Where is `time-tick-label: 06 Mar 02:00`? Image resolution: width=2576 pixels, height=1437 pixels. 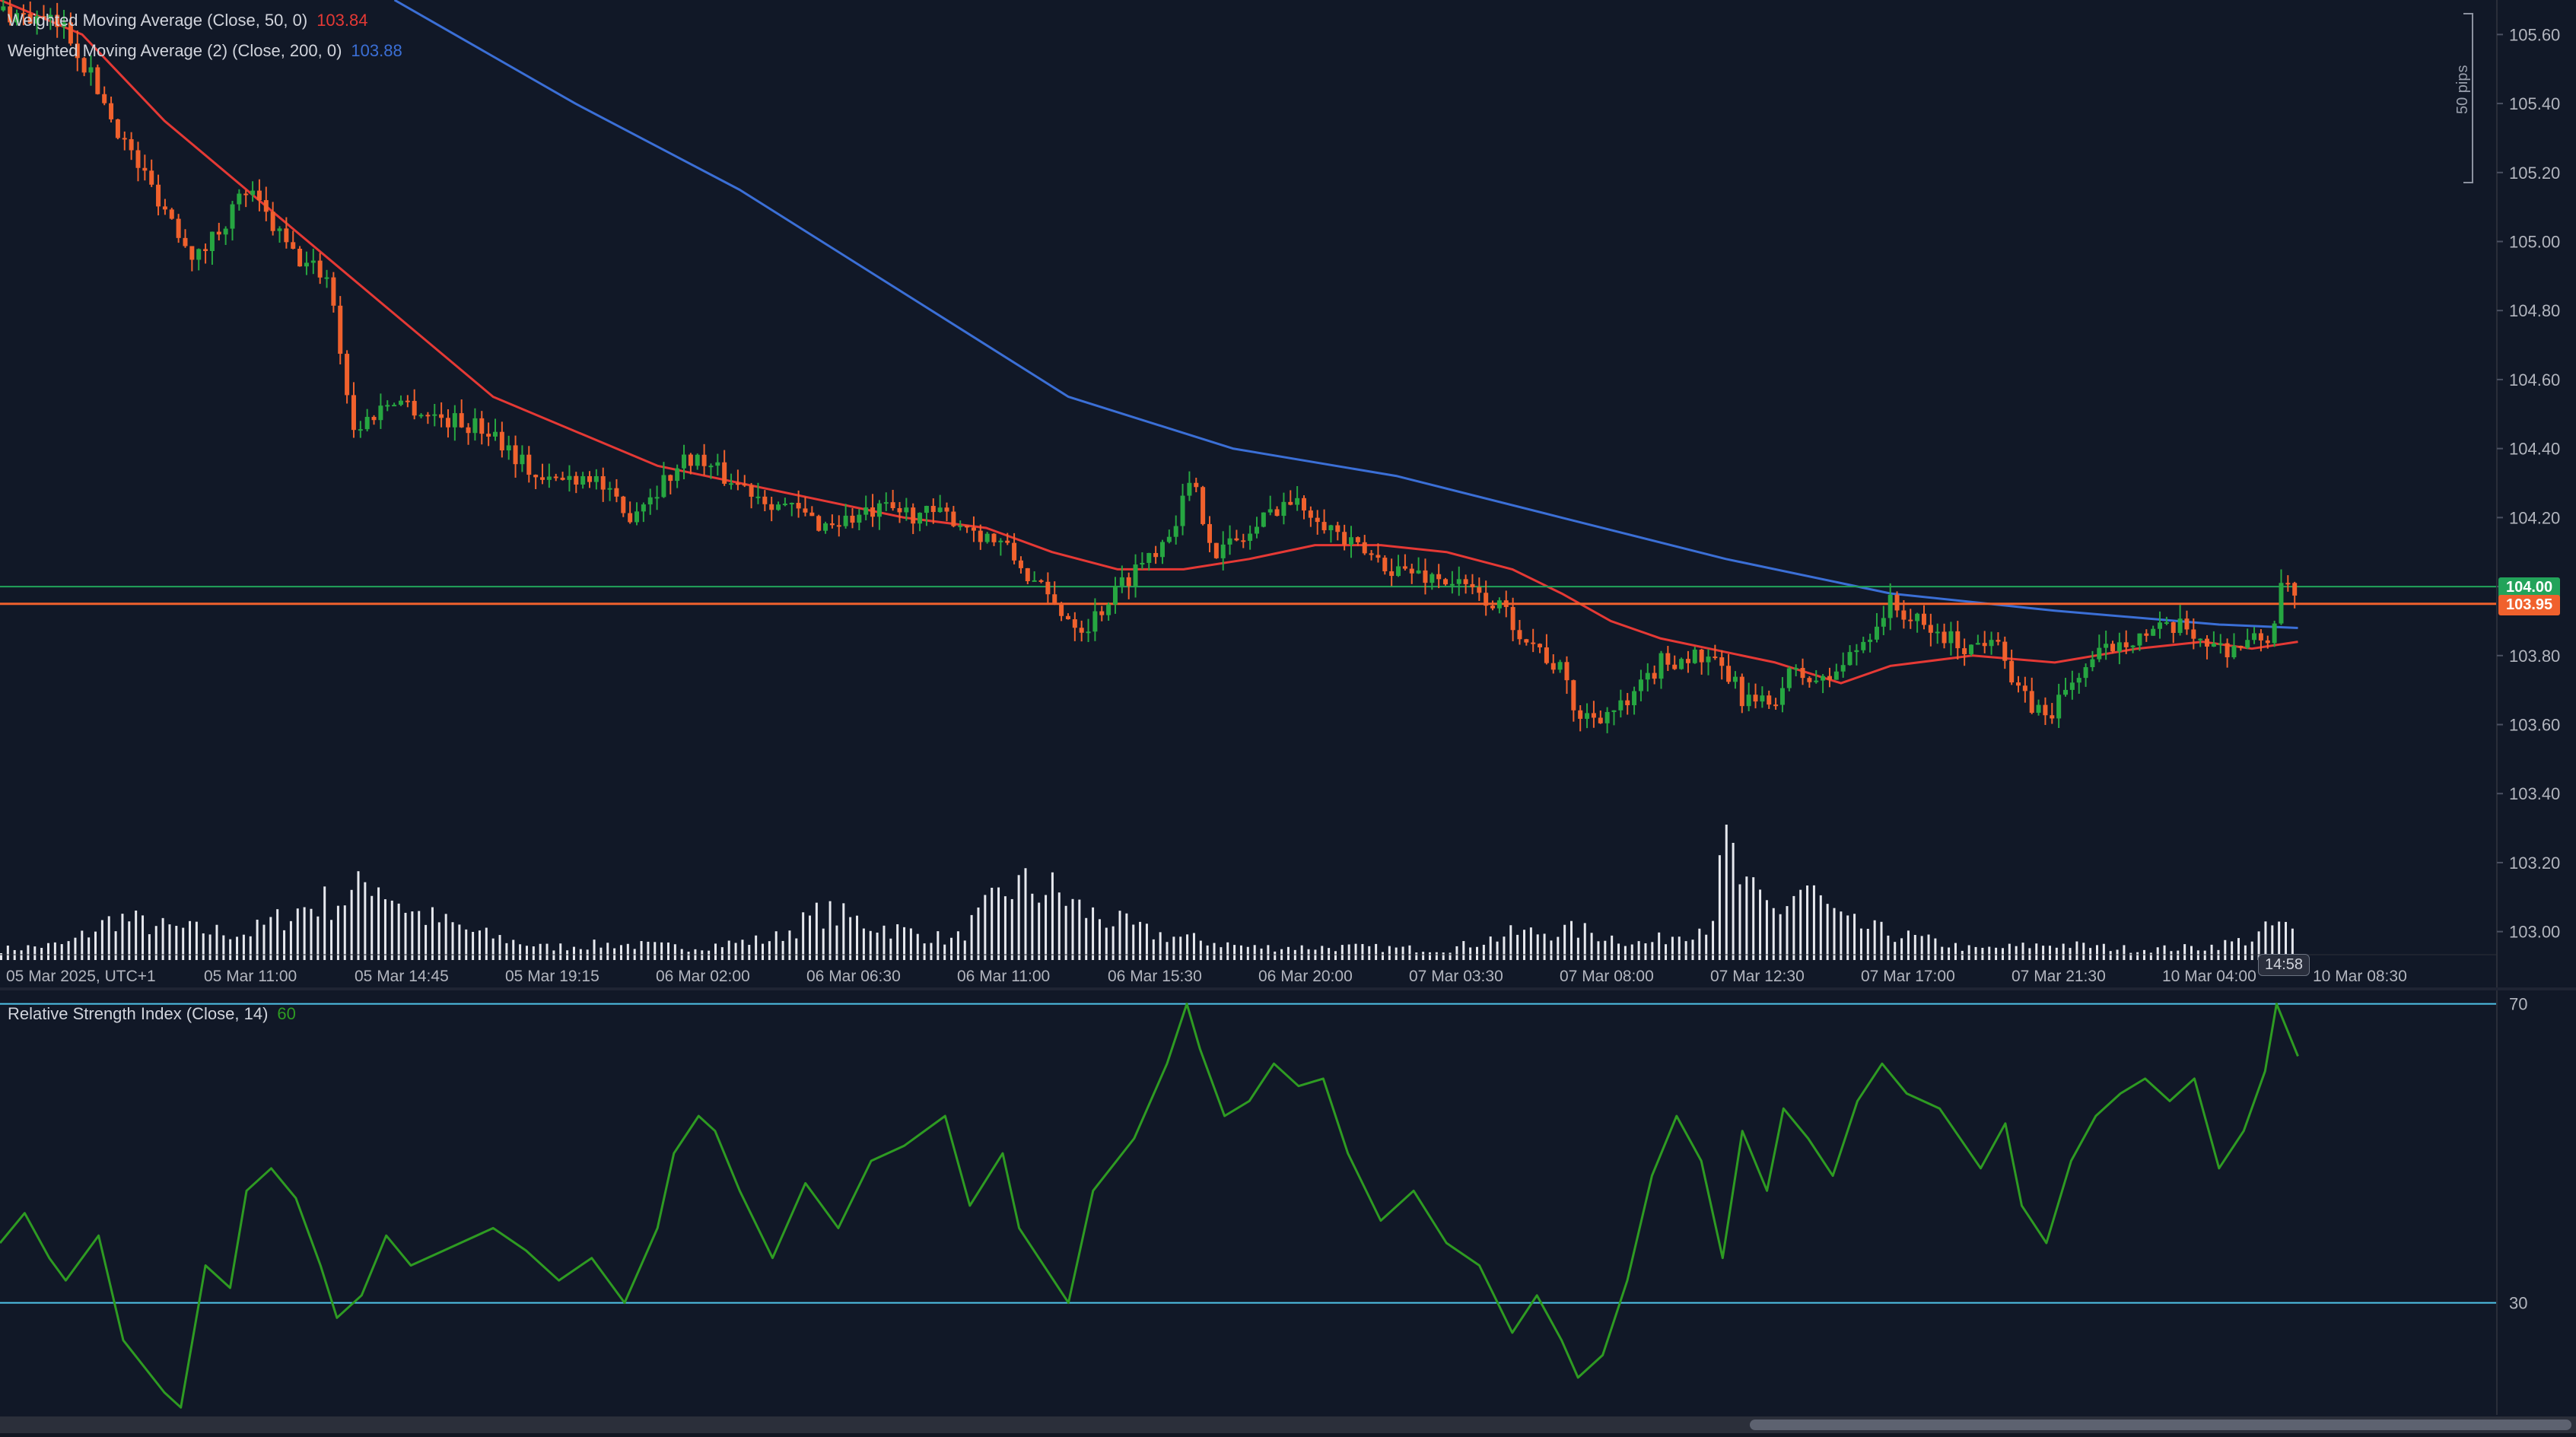
time-tick-label: 06 Mar 02:00 is located at coordinates (703, 977).